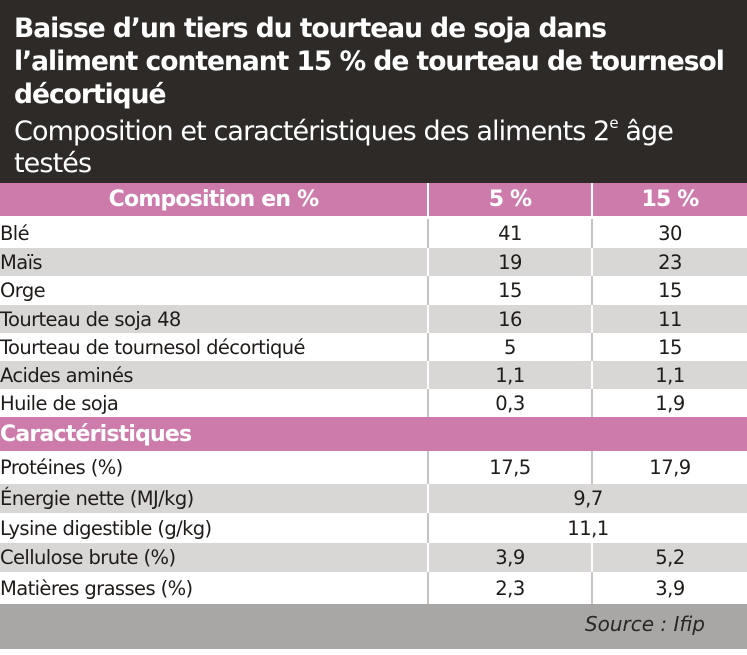 The height and width of the screenshot is (655, 747). What do you see at coordinates (587, 498) in the screenshot?
I see `value-both: 9,7` at bounding box center [587, 498].